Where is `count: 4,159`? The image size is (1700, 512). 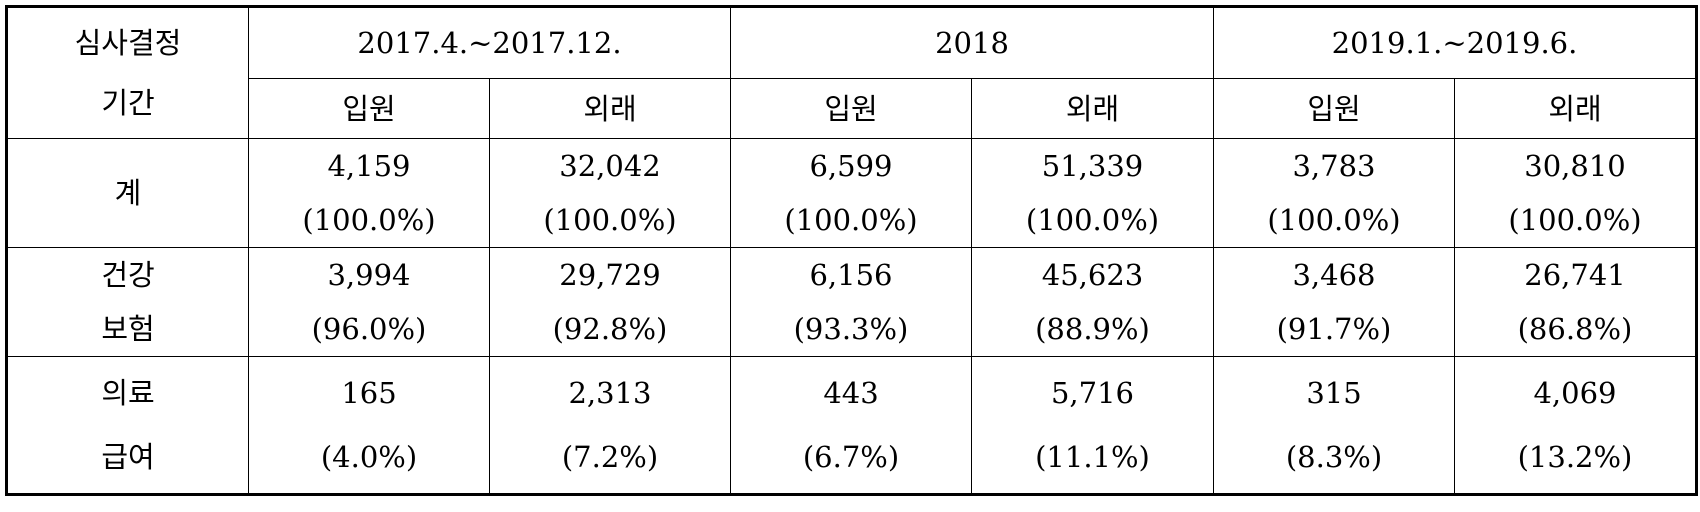
count: 4,159 is located at coordinates (369, 166).